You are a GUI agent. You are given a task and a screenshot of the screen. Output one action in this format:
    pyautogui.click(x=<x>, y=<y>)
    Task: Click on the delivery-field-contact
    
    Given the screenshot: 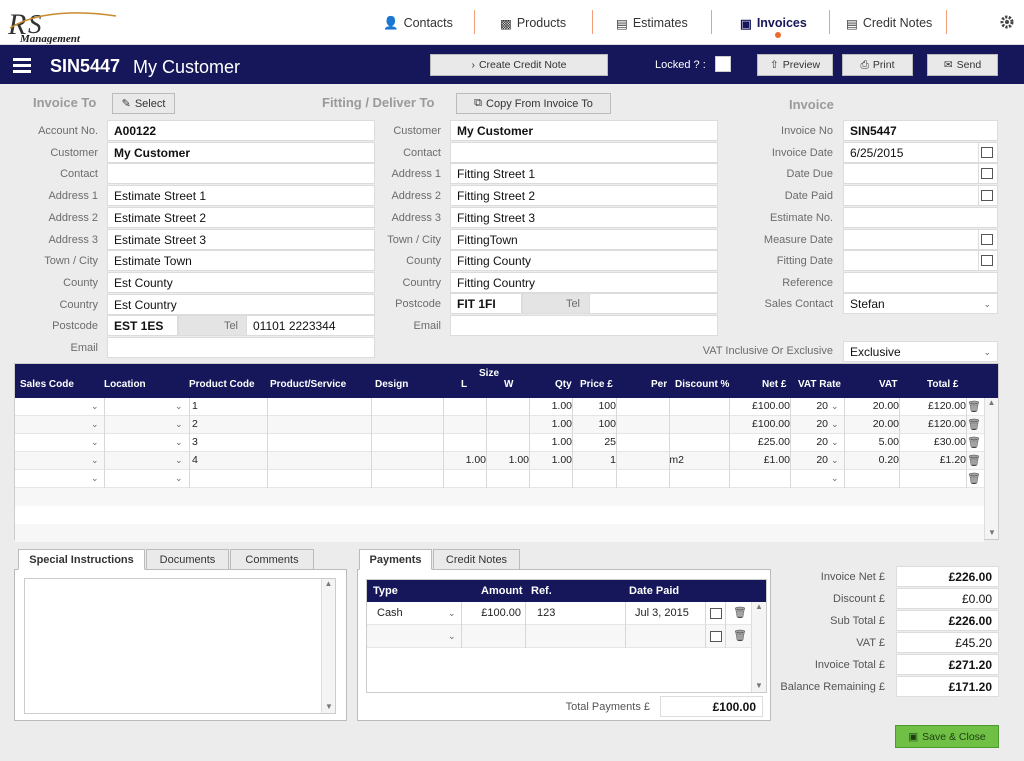 What is the action you would take?
    pyautogui.click(x=584, y=152)
    